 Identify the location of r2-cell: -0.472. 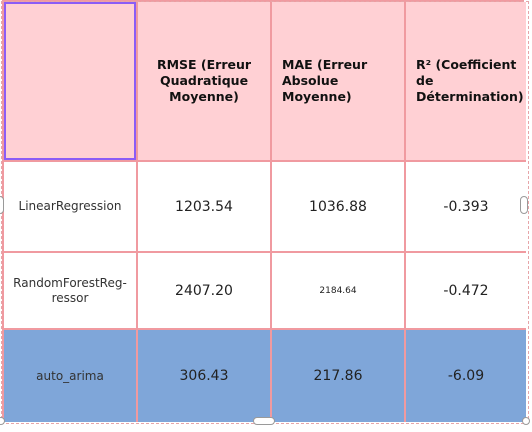
(466, 291).